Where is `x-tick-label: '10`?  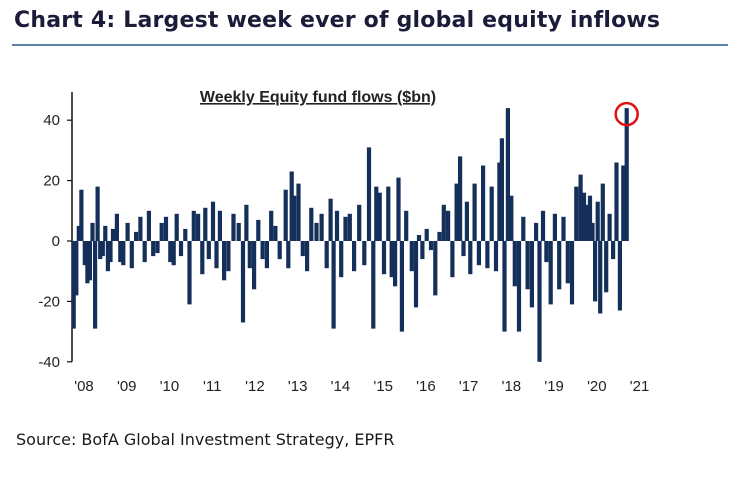 x-tick-label: '10 is located at coordinates (170, 386).